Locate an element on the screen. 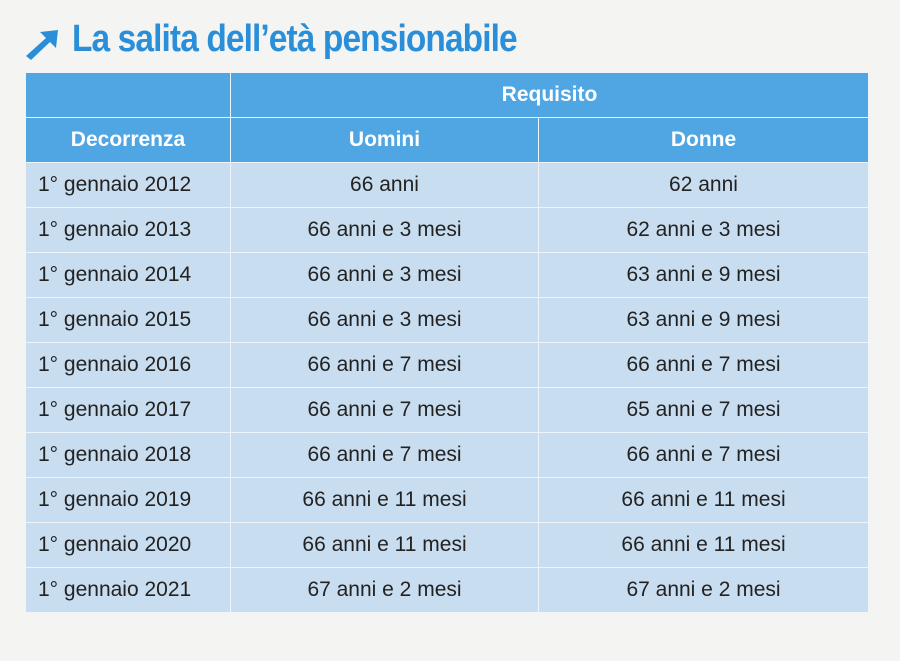 The width and height of the screenshot is (900, 661). arrow-icon is located at coordinates (42, 45).